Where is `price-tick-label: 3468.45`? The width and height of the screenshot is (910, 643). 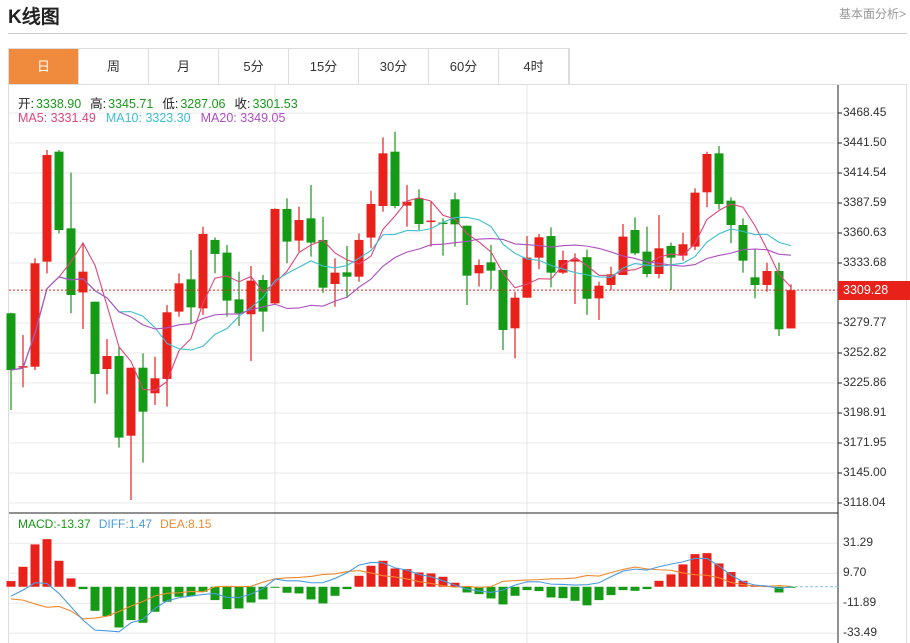 price-tick-label: 3468.45 is located at coordinates (865, 112).